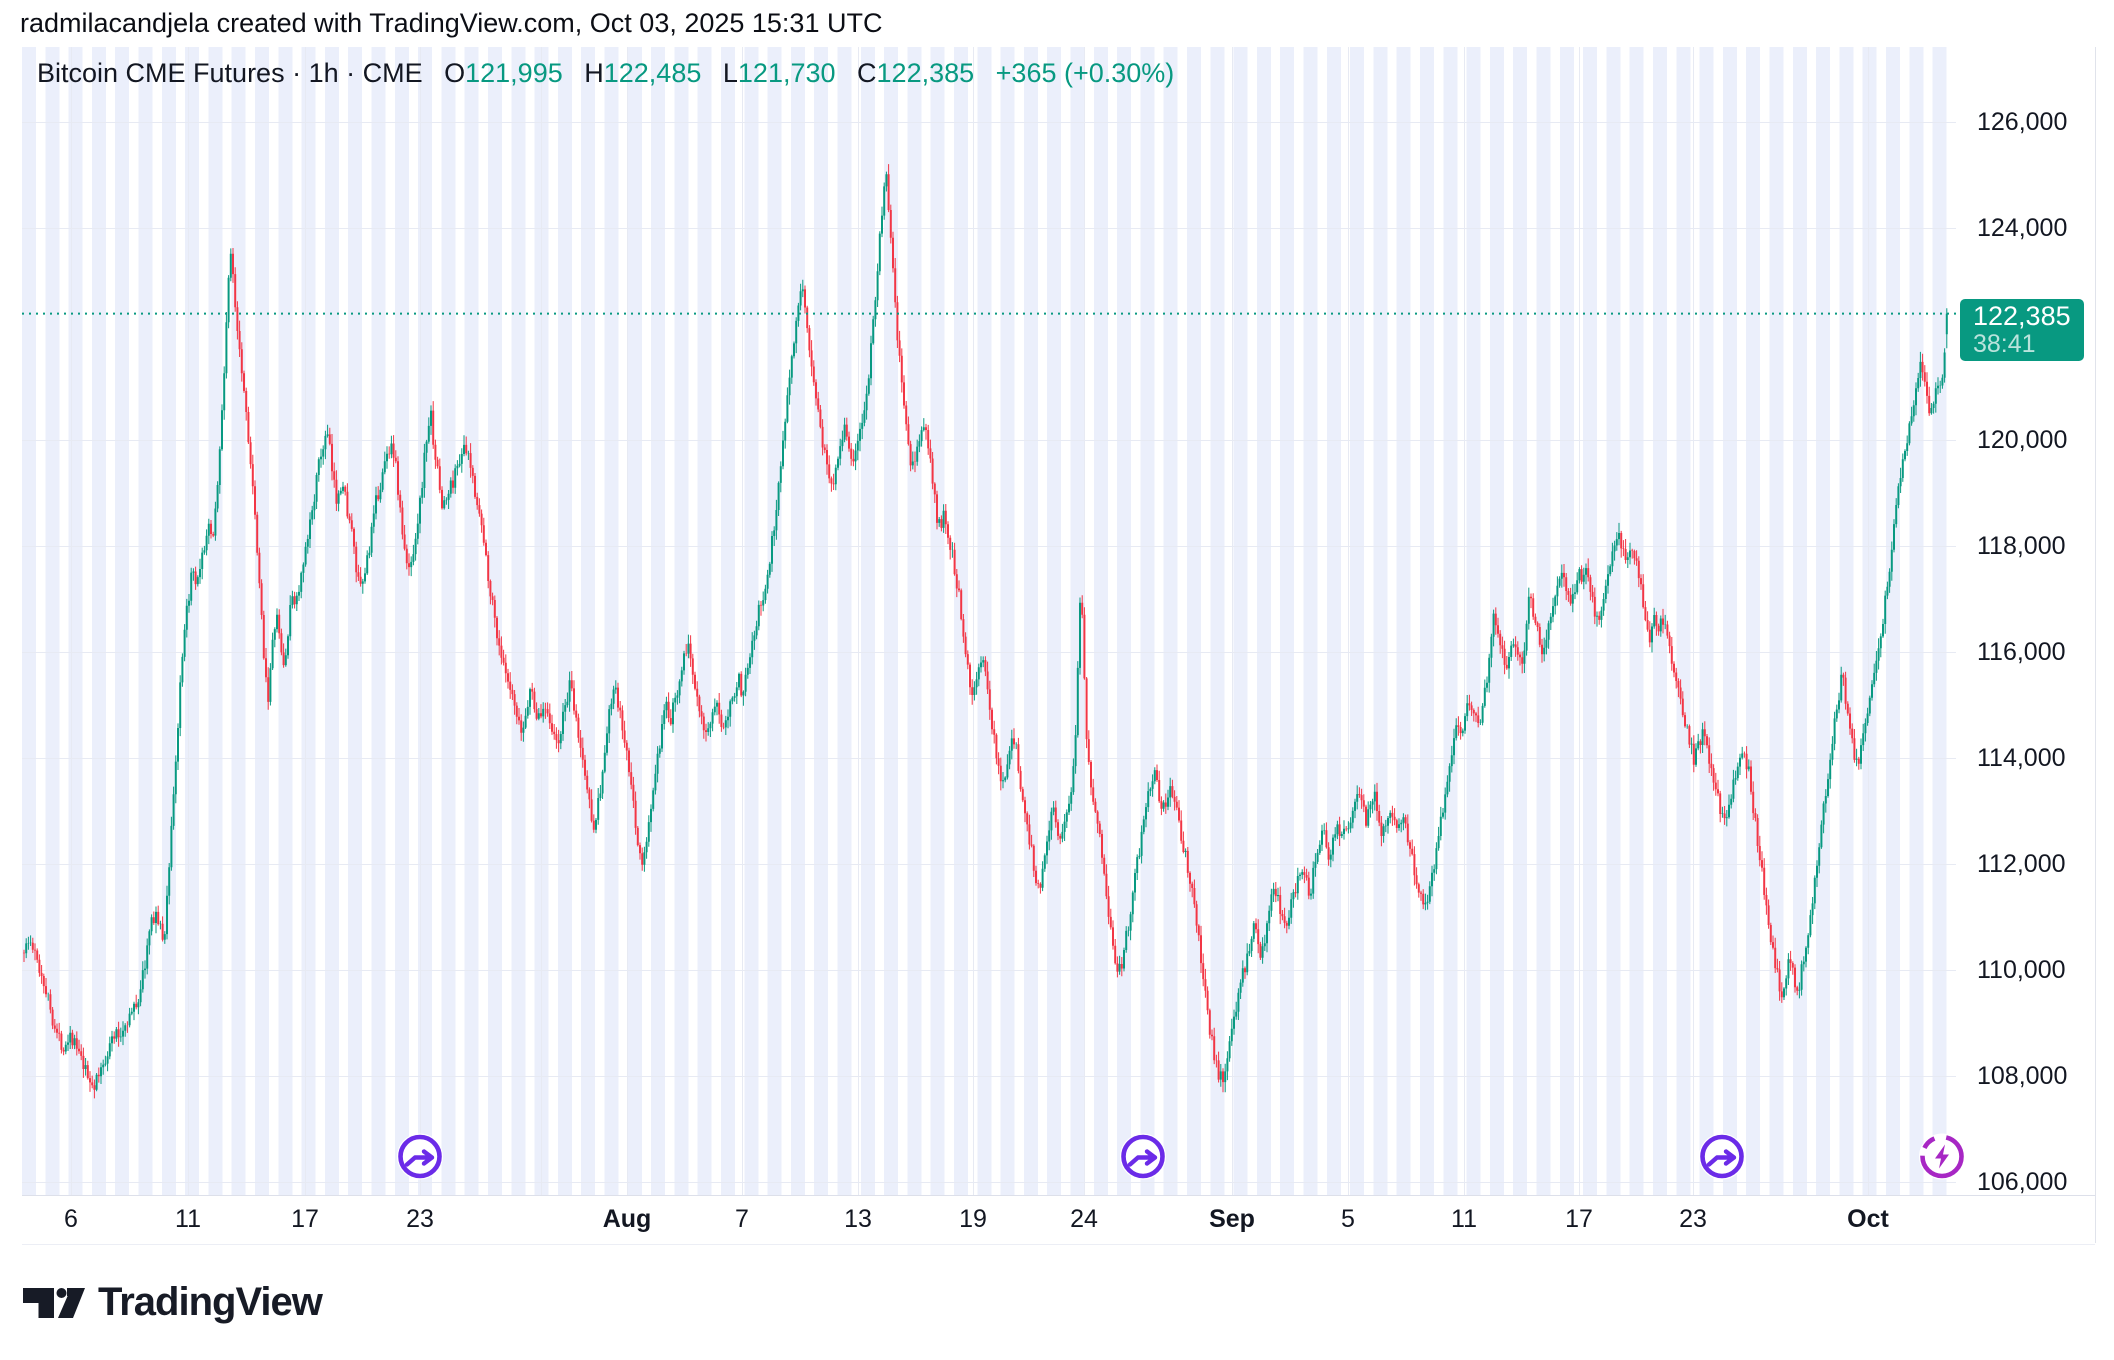  Describe the element at coordinates (2022, 1182) in the screenshot. I see `price-axis-label: 106,000` at that location.